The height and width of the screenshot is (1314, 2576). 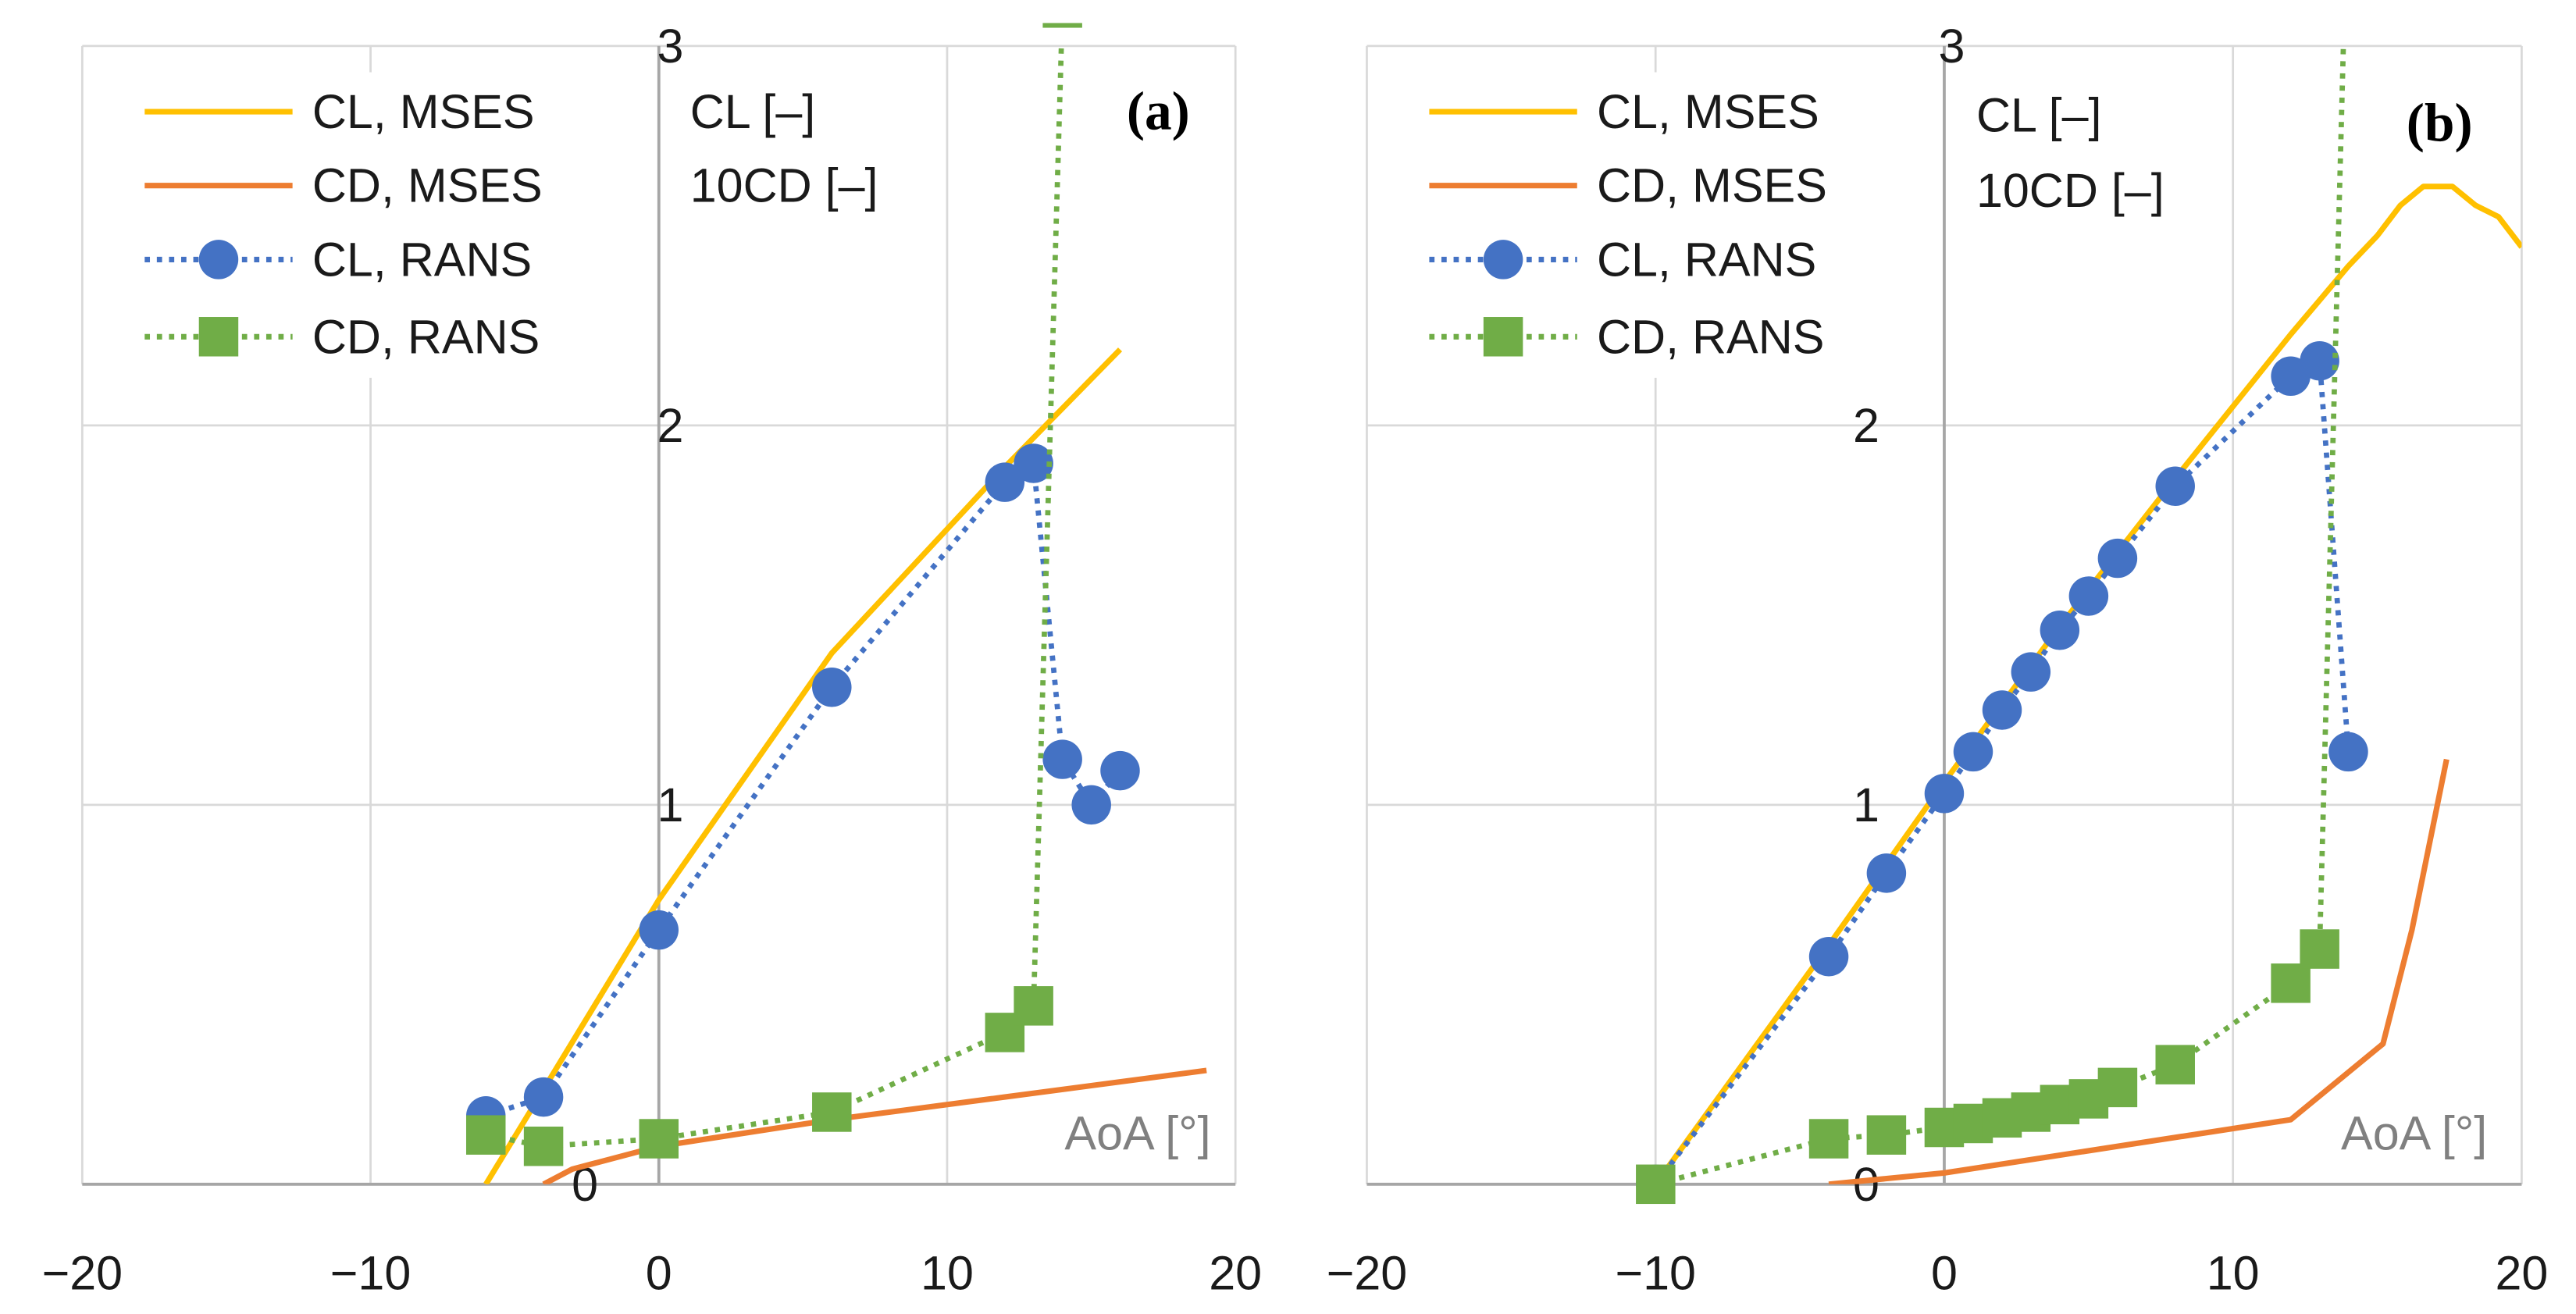 I want to click on panel-label: (a), so click(x=1158, y=112).